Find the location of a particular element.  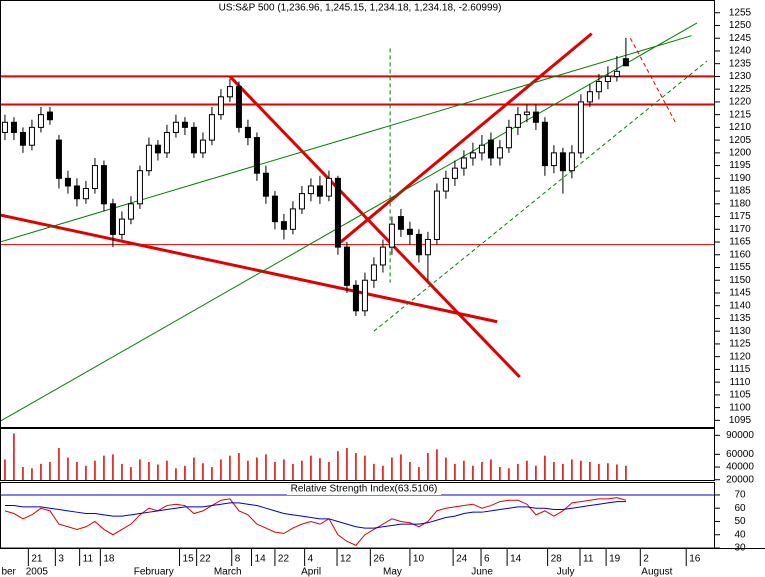

y-tick-label: 1230 is located at coordinates (740, 76).